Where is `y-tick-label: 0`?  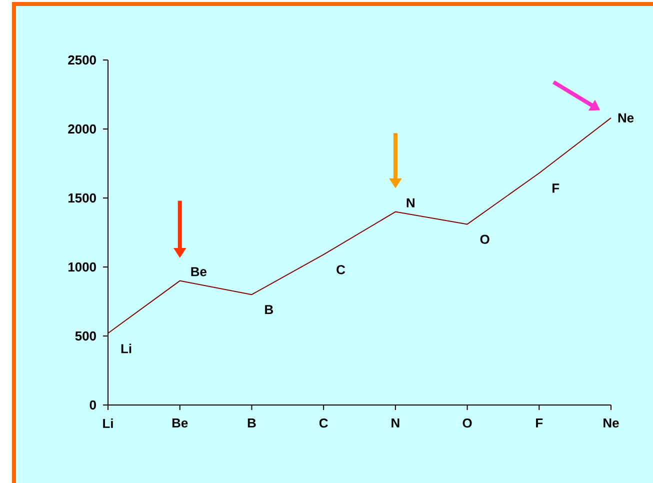 y-tick-label: 0 is located at coordinates (93, 405).